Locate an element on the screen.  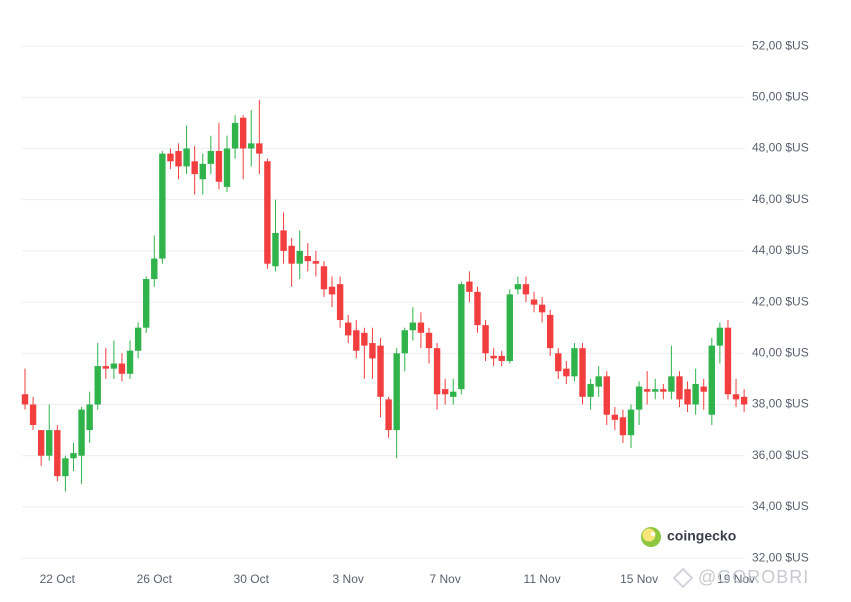
brand-name: coingecko is located at coordinates (701, 536).